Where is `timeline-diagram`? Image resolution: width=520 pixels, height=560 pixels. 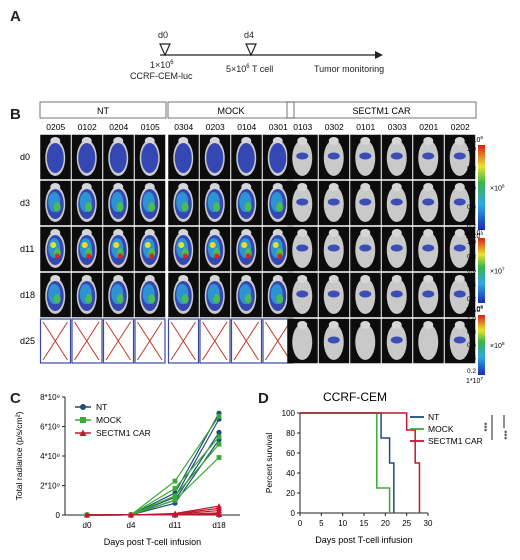 timeline-diagram is located at coordinates (271, 51).